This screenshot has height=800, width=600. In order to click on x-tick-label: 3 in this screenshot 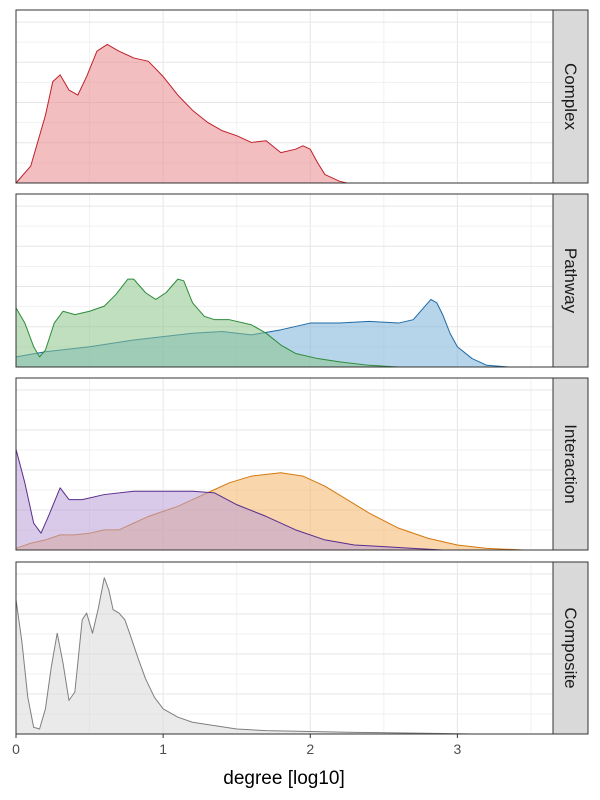, I will do `click(457, 749)`.